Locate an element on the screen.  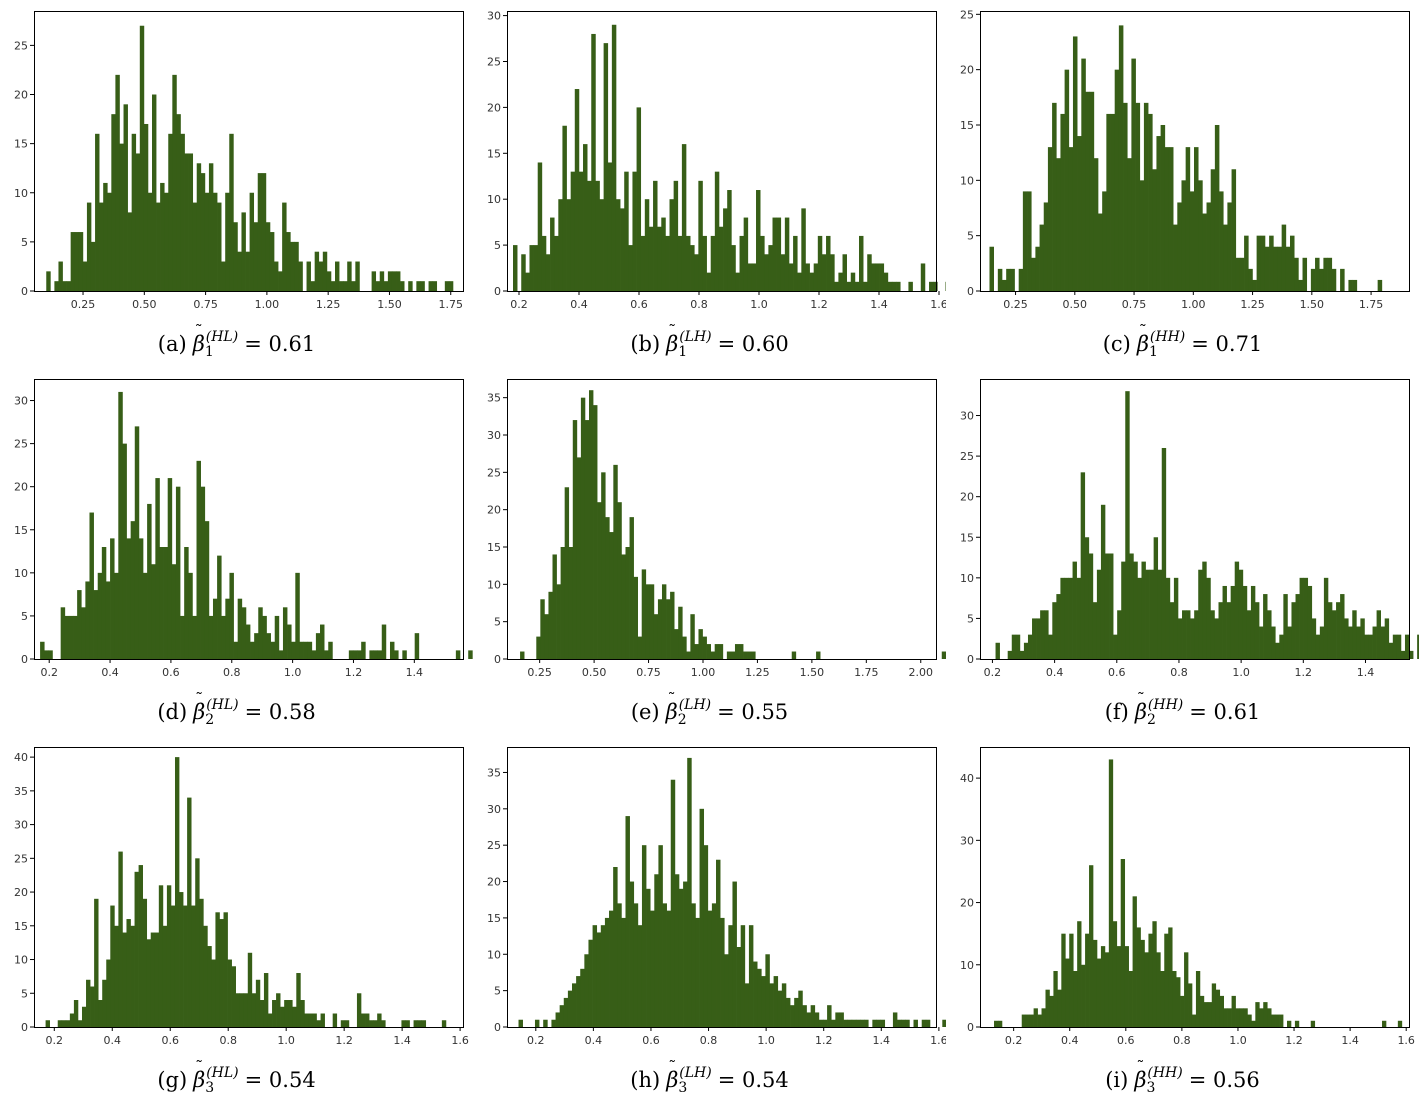
x-tick-label: 1.2 is located at coordinates (819, 304).